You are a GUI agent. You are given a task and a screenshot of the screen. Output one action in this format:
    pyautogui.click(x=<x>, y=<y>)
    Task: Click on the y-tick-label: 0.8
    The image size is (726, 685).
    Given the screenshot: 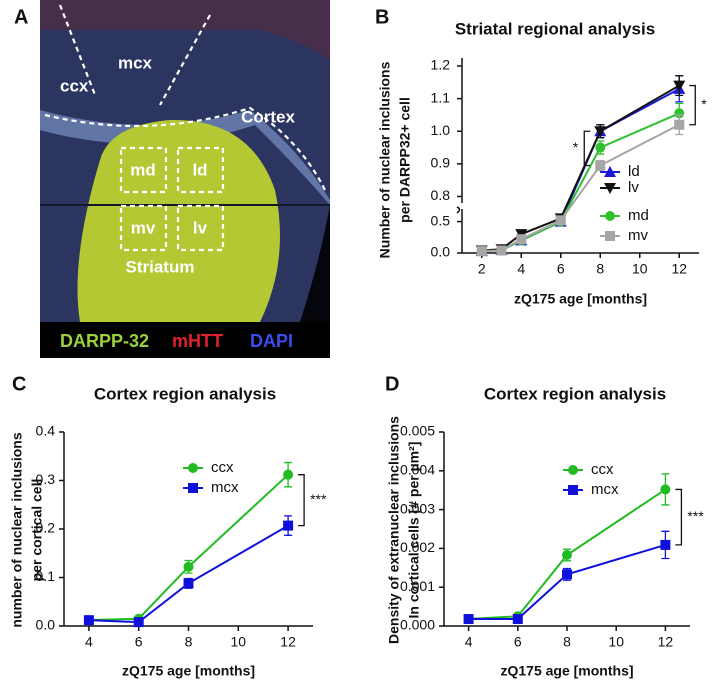 What is the action you would take?
    pyautogui.click(x=441, y=195)
    